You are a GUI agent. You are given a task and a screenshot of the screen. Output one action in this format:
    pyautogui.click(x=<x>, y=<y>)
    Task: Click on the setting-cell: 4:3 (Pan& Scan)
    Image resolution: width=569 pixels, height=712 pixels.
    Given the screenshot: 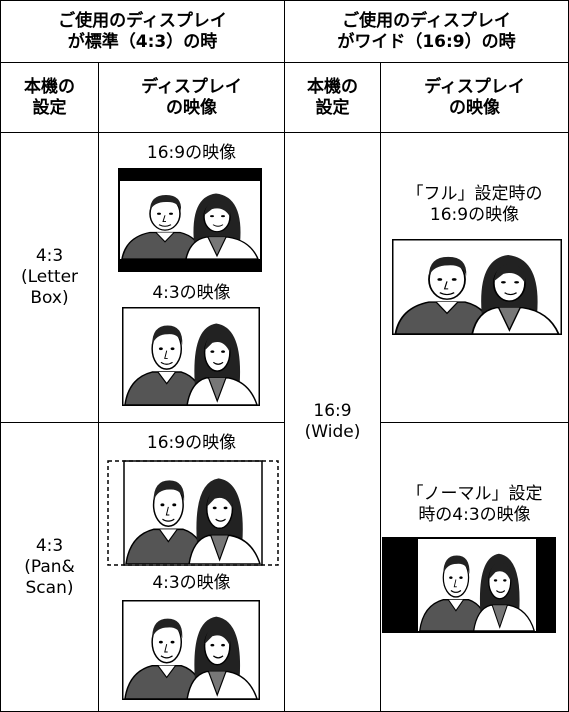 What is the action you would take?
    pyautogui.click(x=49, y=567)
    